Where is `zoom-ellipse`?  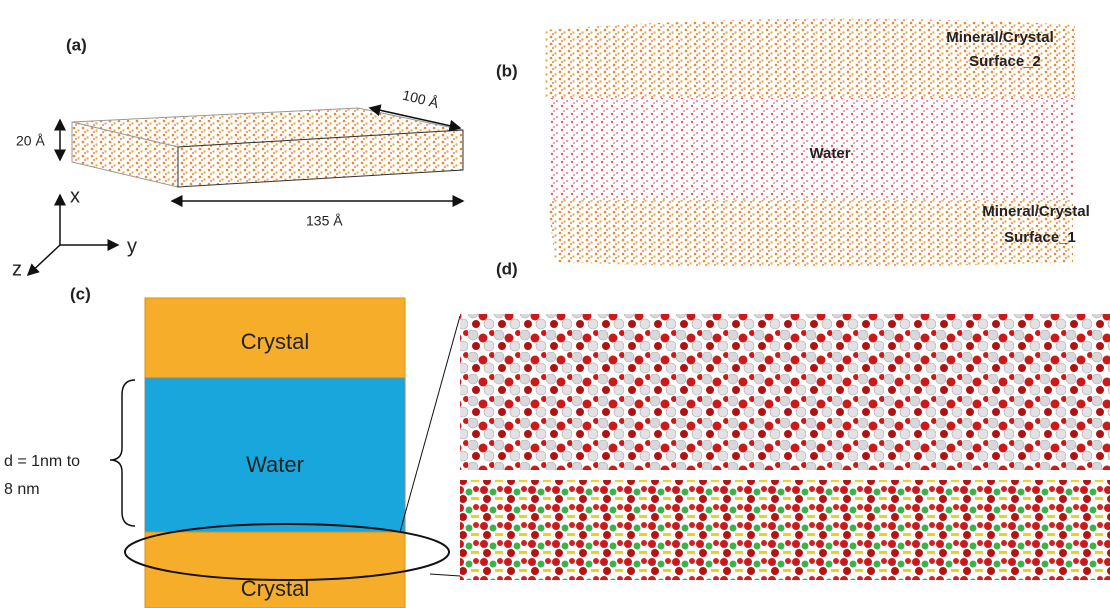
zoom-ellipse is located at coordinates (287, 552).